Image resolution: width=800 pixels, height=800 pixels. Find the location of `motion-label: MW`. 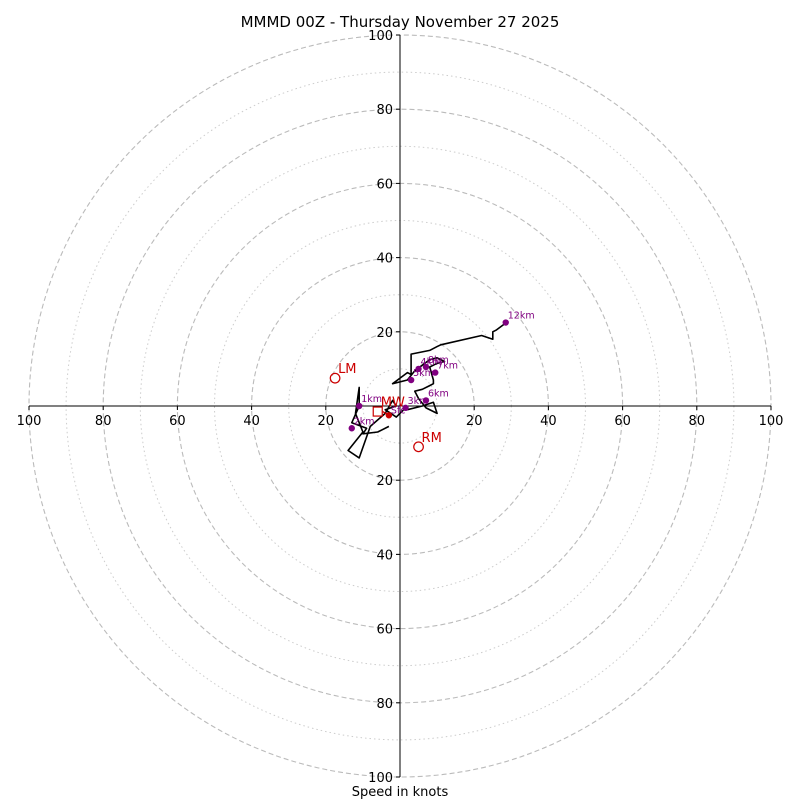

motion-label: MW is located at coordinates (393, 403).